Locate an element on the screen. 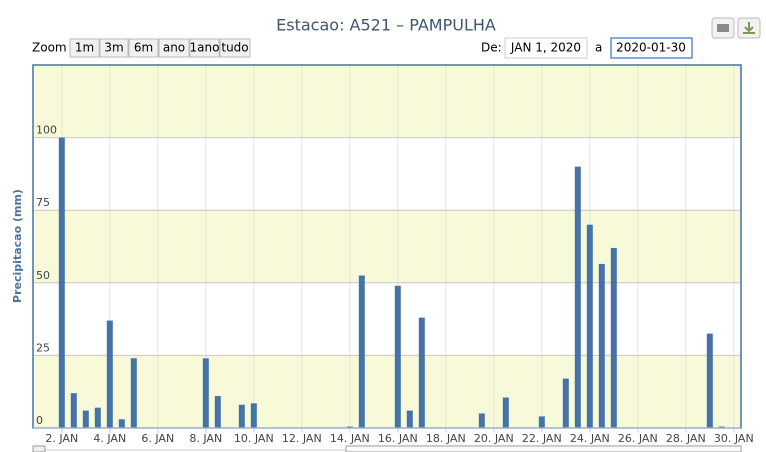  from-input is located at coordinates (546, 48).